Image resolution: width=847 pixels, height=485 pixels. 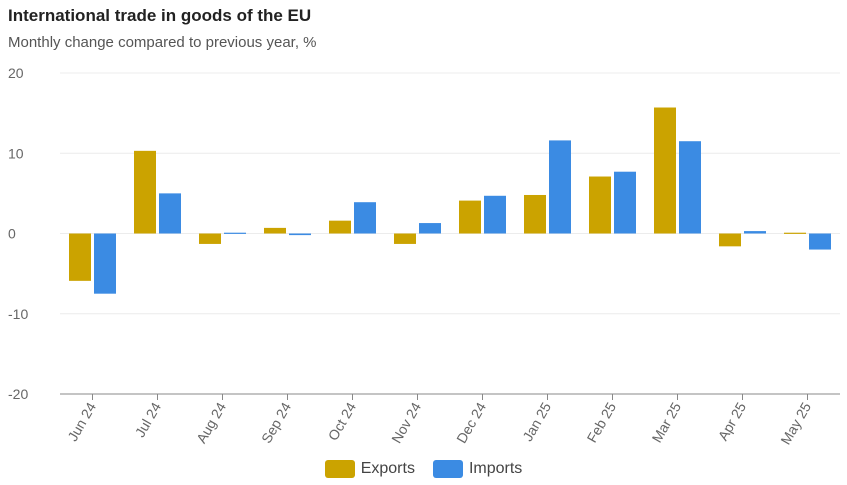 I want to click on legend-item-exports: Exports, so click(x=369, y=469).